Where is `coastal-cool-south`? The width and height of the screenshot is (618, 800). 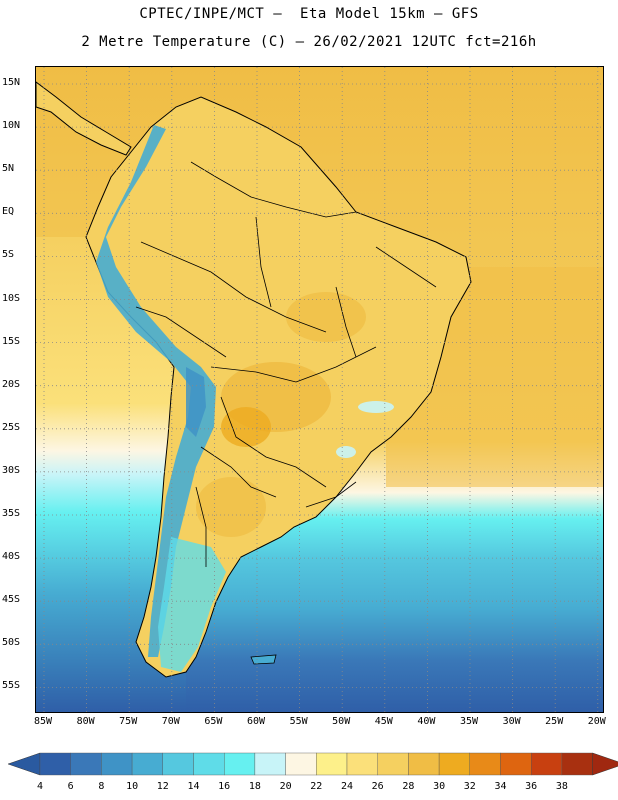 coastal-cool-south is located at coordinates (346, 452).